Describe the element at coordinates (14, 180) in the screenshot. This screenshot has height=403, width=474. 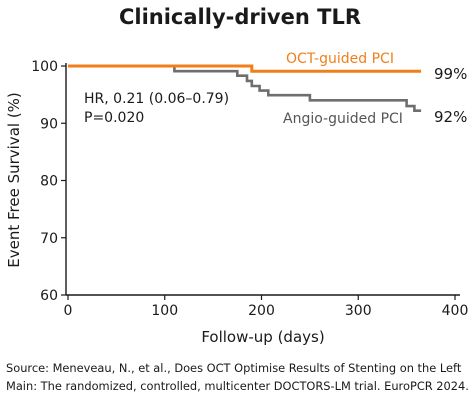
I see `y-axis-label: Event Free Survival (%)` at that location.